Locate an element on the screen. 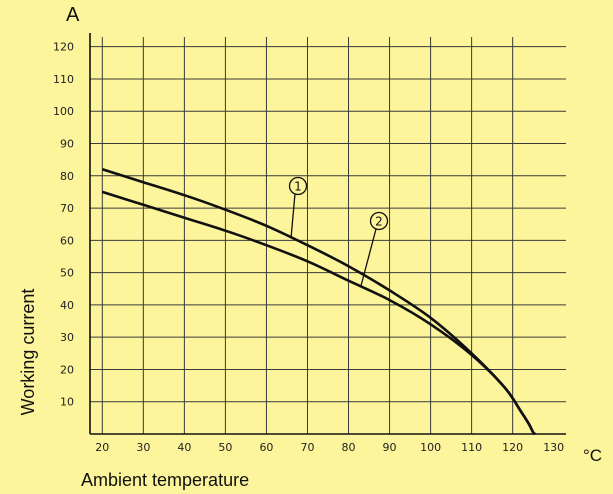 This screenshot has height=494, width=613. y-tick-label-100: 100 is located at coordinates (63, 111).